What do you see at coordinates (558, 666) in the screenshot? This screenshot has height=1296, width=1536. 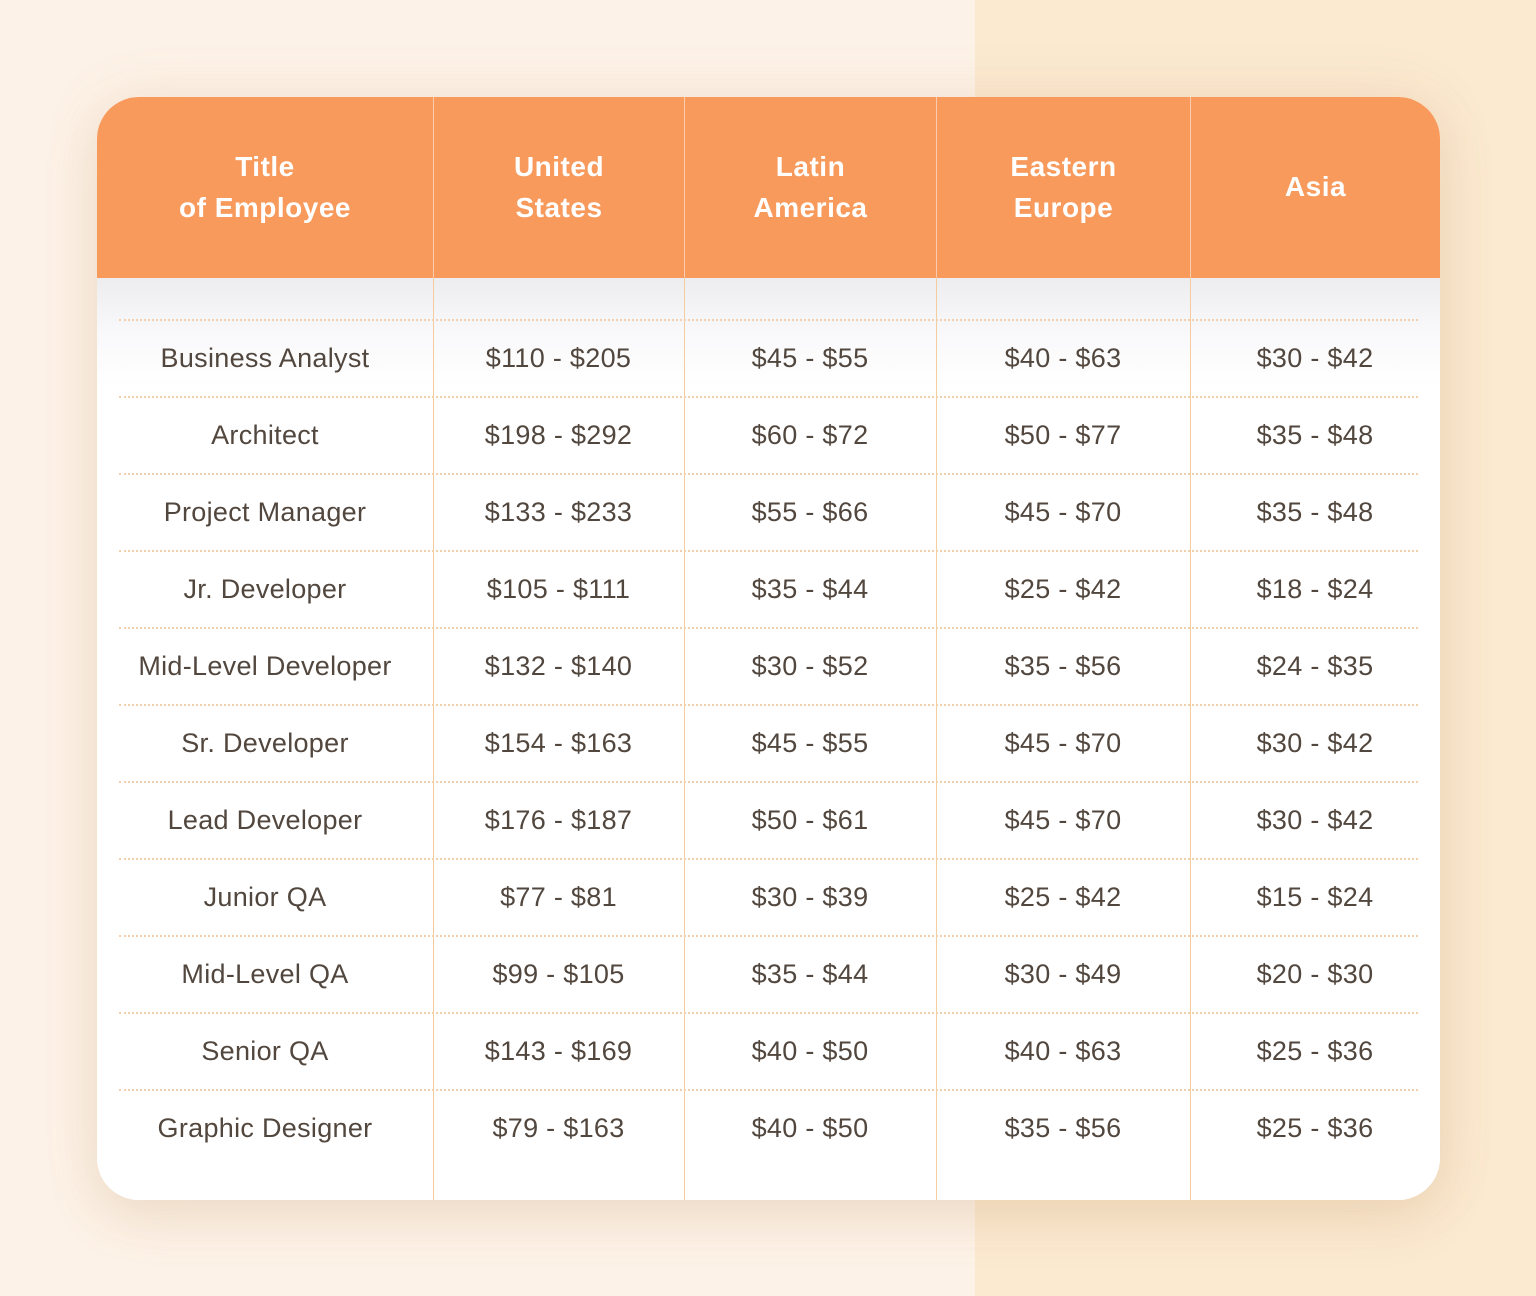 I see `cell-united-states: $132 - $140` at bounding box center [558, 666].